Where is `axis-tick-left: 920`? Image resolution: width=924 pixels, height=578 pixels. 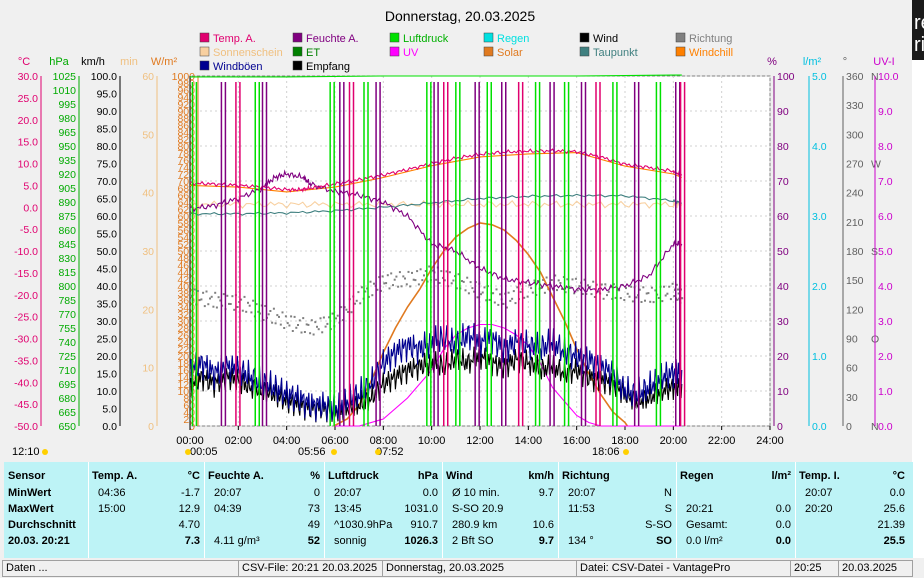 axis-tick-left: 920 is located at coordinates (186, 105).